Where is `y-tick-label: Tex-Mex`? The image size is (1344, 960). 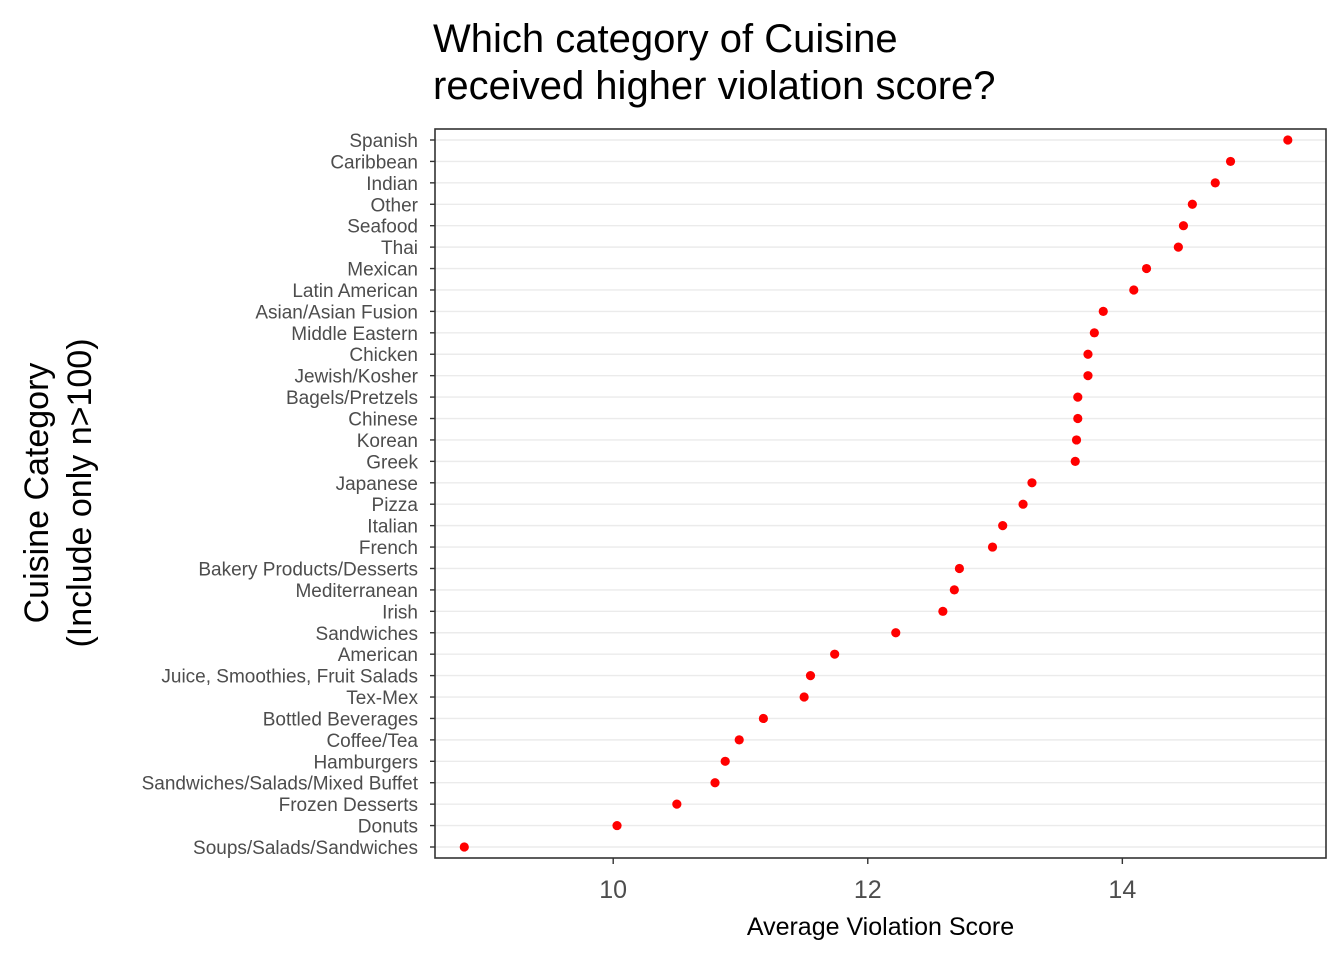
y-tick-label: Tex-Mex is located at coordinates (382, 698).